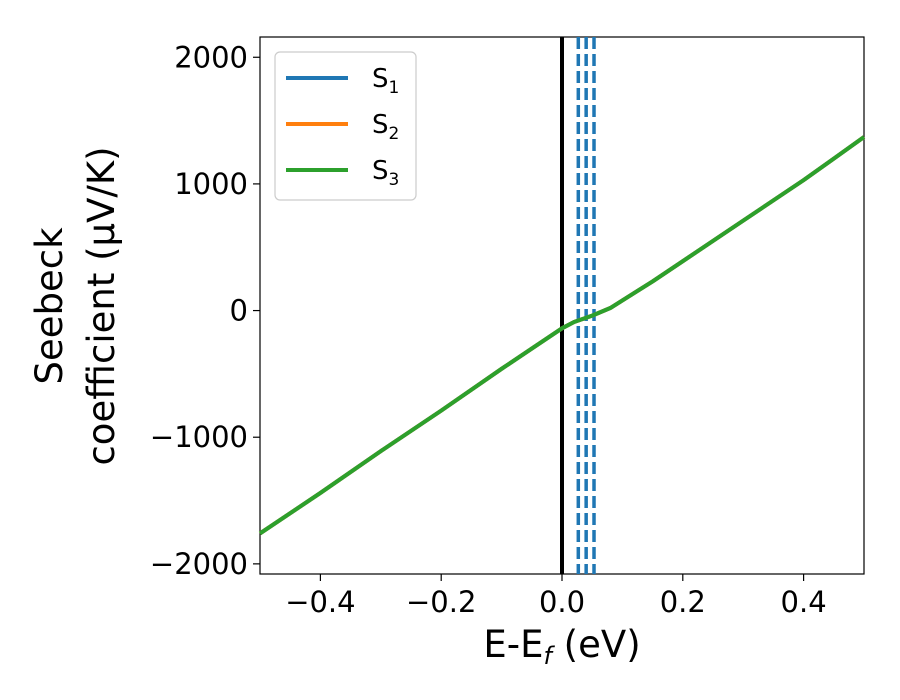  Describe the element at coordinates (49, 306) in the screenshot. I see `y-axis-label-line1: Seebeck` at that location.